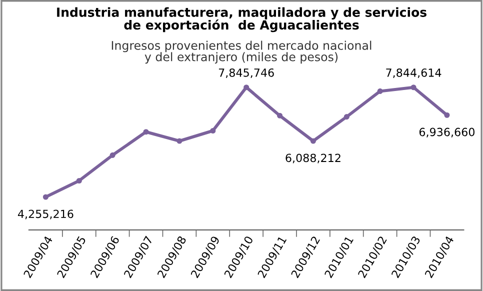 This screenshot has height=291, width=483. I want to click on data-label: 7,844,614, so click(414, 73).